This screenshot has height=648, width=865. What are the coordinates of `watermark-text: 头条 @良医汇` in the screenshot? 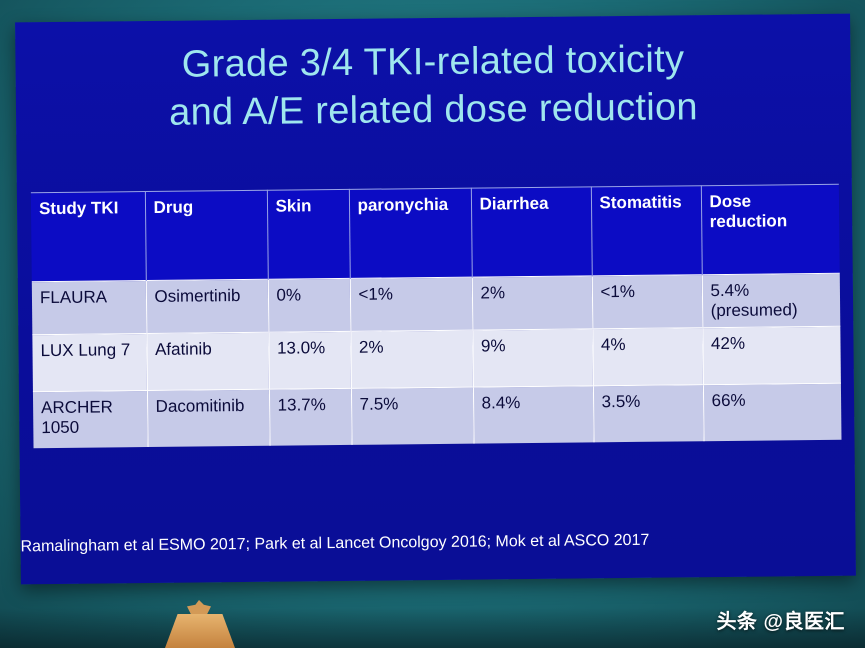 It's located at (780, 622).